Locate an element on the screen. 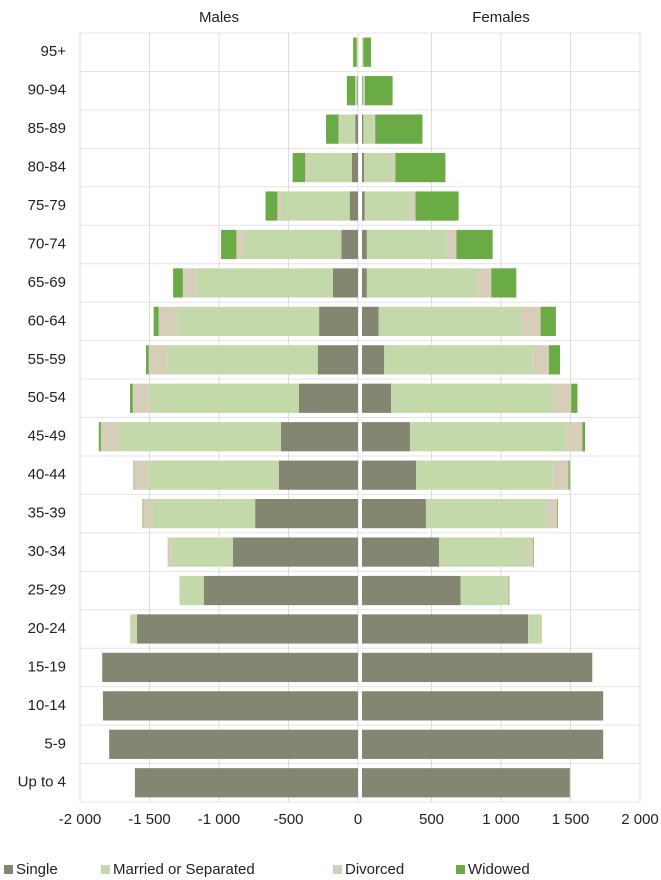 The width and height of the screenshot is (661, 880). x-tick-label: -2 000 is located at coordinates (80, 819).